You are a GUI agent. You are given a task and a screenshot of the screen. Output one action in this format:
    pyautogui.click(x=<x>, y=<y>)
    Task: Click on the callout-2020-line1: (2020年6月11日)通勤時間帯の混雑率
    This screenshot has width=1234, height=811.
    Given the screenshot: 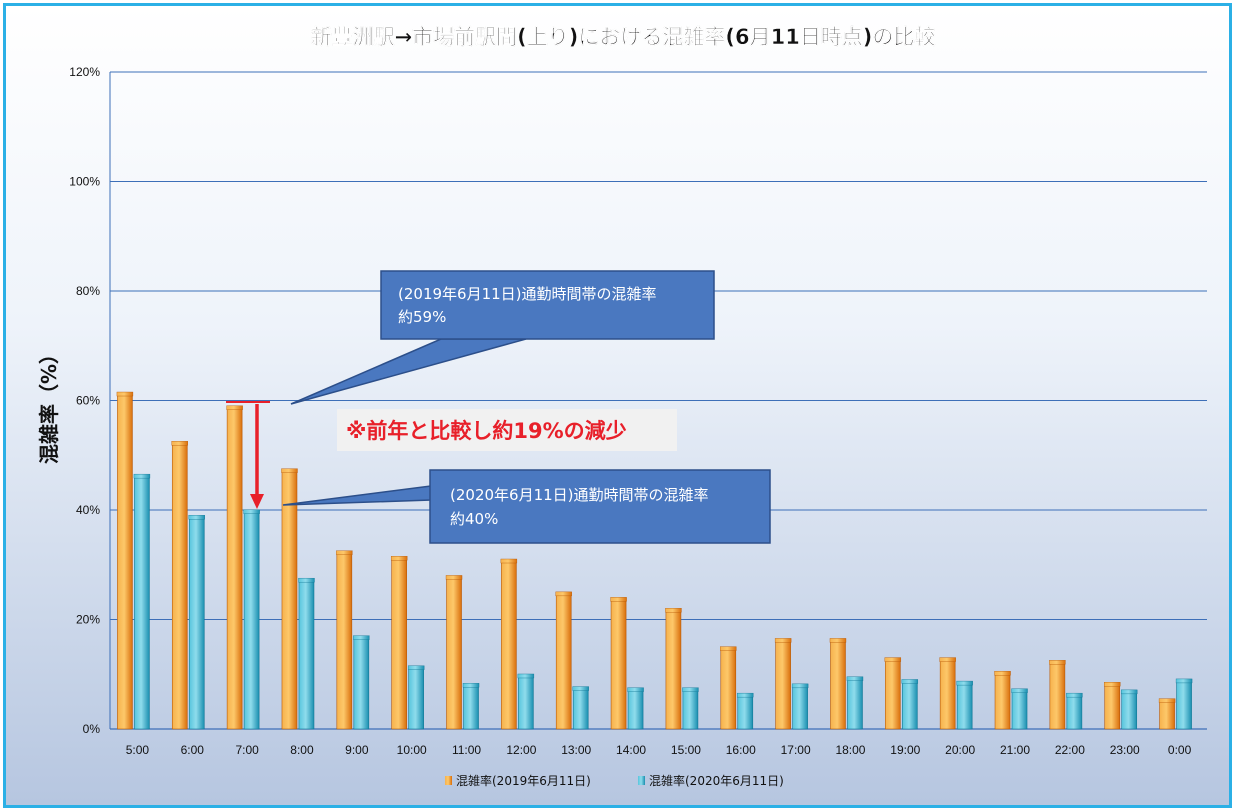 What is the action you would take?
    pyautogui.click(x=579, y=495)
    